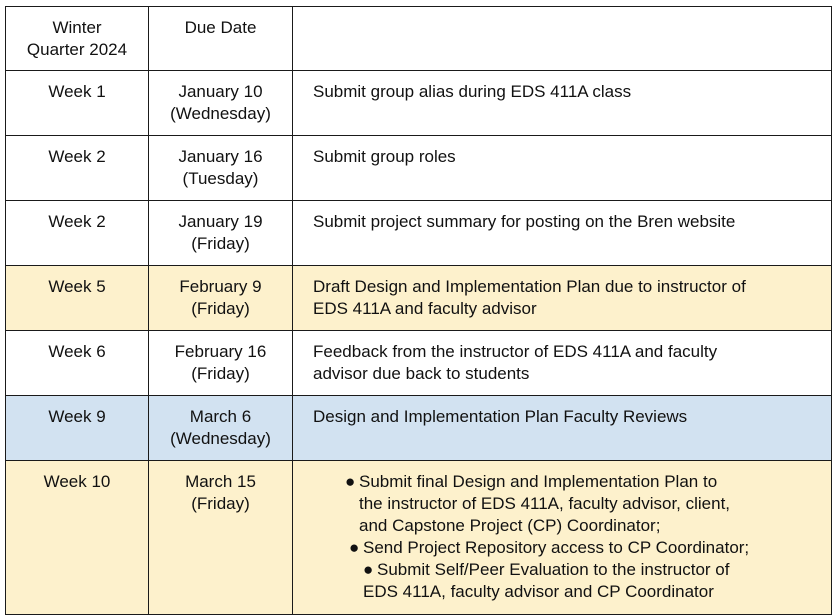  Describe the element at coordinates (77, 537) in the screenshot. I see `week-cell: Week 10` at that location.